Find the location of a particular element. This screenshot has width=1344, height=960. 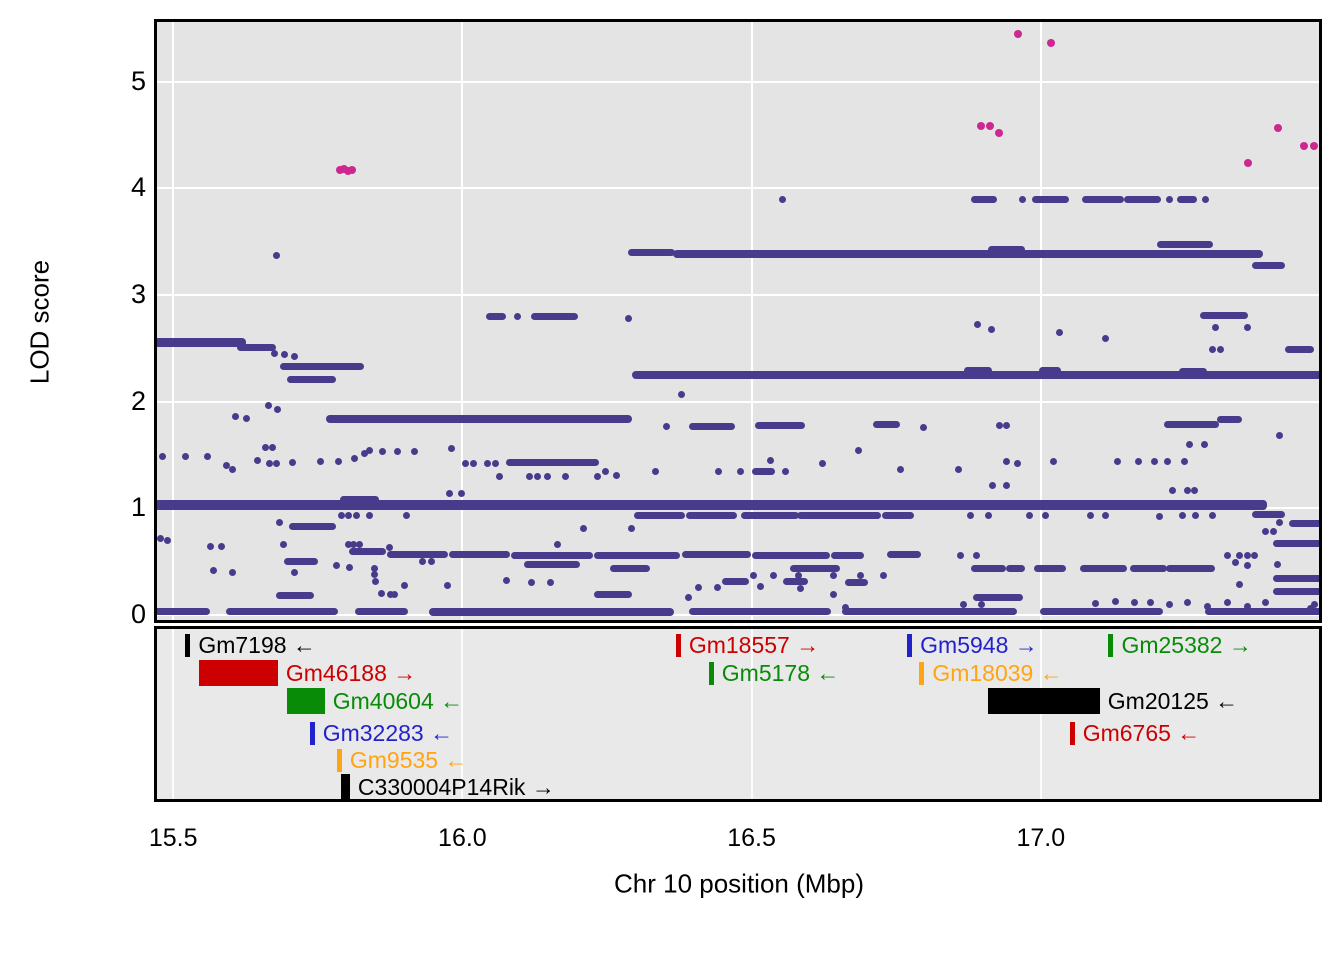

y-tick-label: 1 is located at coordinates (138, 507).